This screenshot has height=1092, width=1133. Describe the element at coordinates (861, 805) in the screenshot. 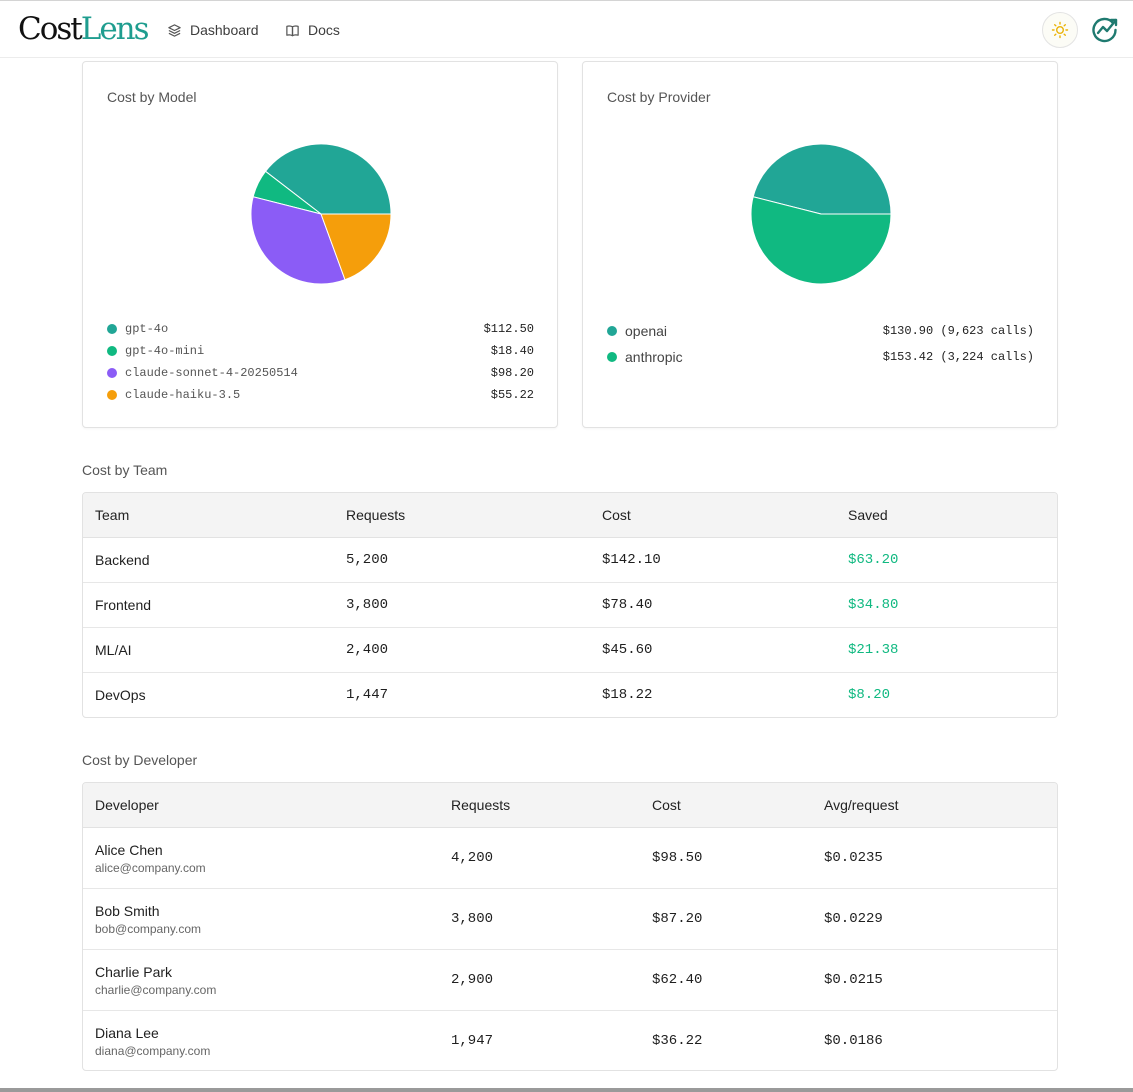

I see `column-header: Avg/request` at that location.